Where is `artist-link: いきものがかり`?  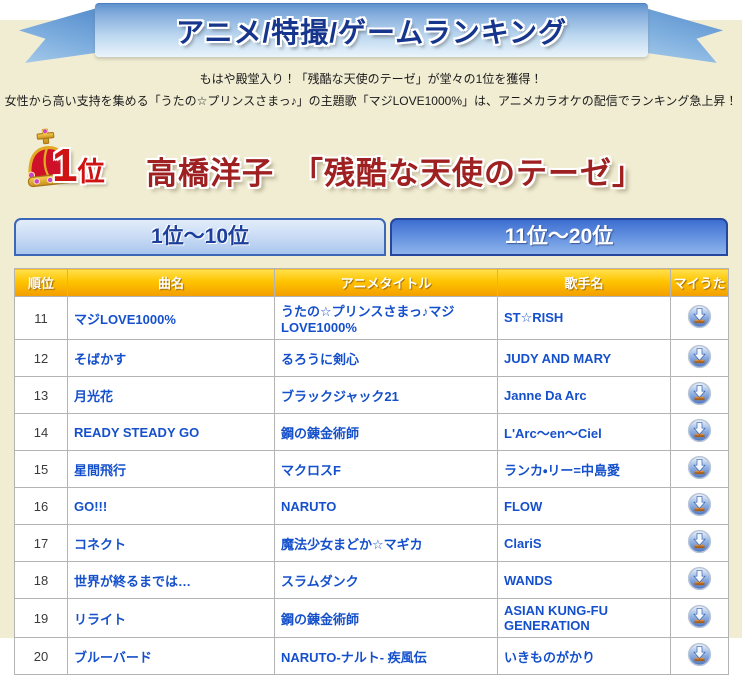 artist-link: いきものがかり is located at coordinates (550, 657).